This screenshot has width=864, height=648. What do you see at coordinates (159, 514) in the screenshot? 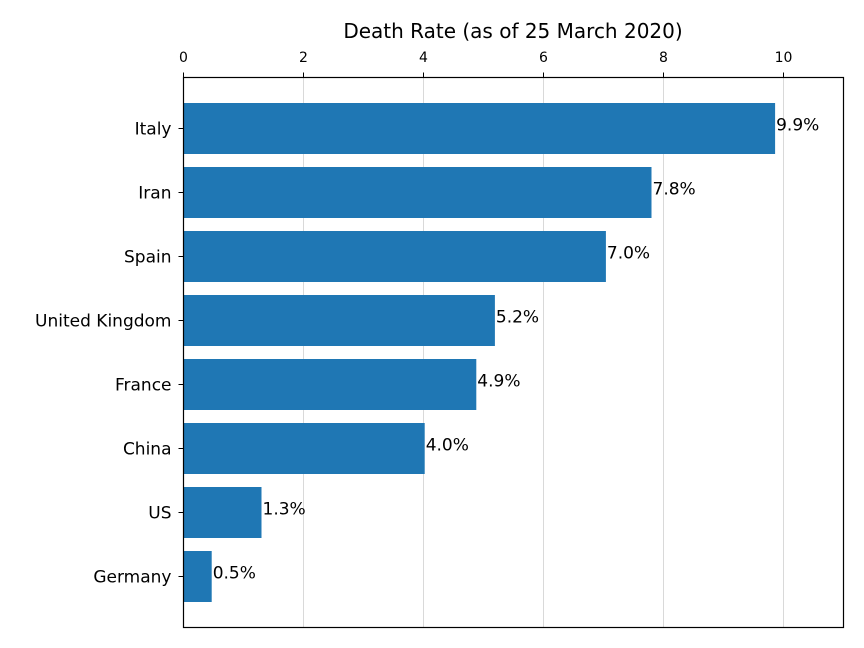
I see `category-label: US` at bounding box center [159, 514].